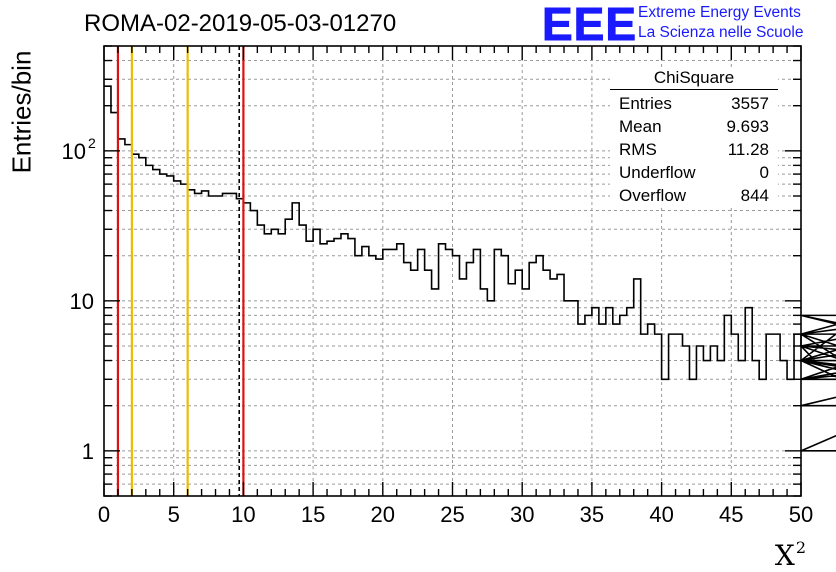  What do you see at coordinates (784, 555) in the screenshot?
I see `x-axis-label-base: X` at bounding box center [784, 555].